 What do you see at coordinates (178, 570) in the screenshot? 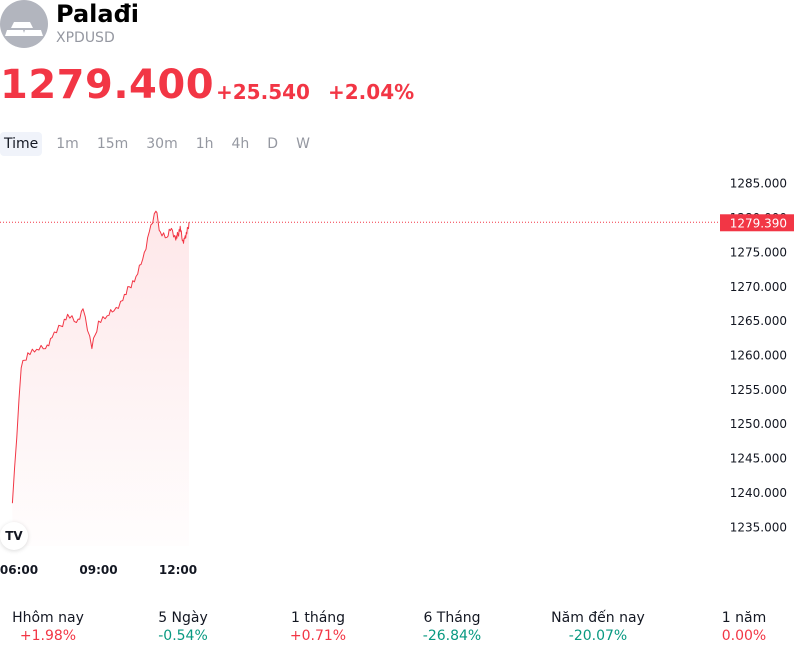
I see `x-tick-label: 12:00` at bounding box center [178, 570].